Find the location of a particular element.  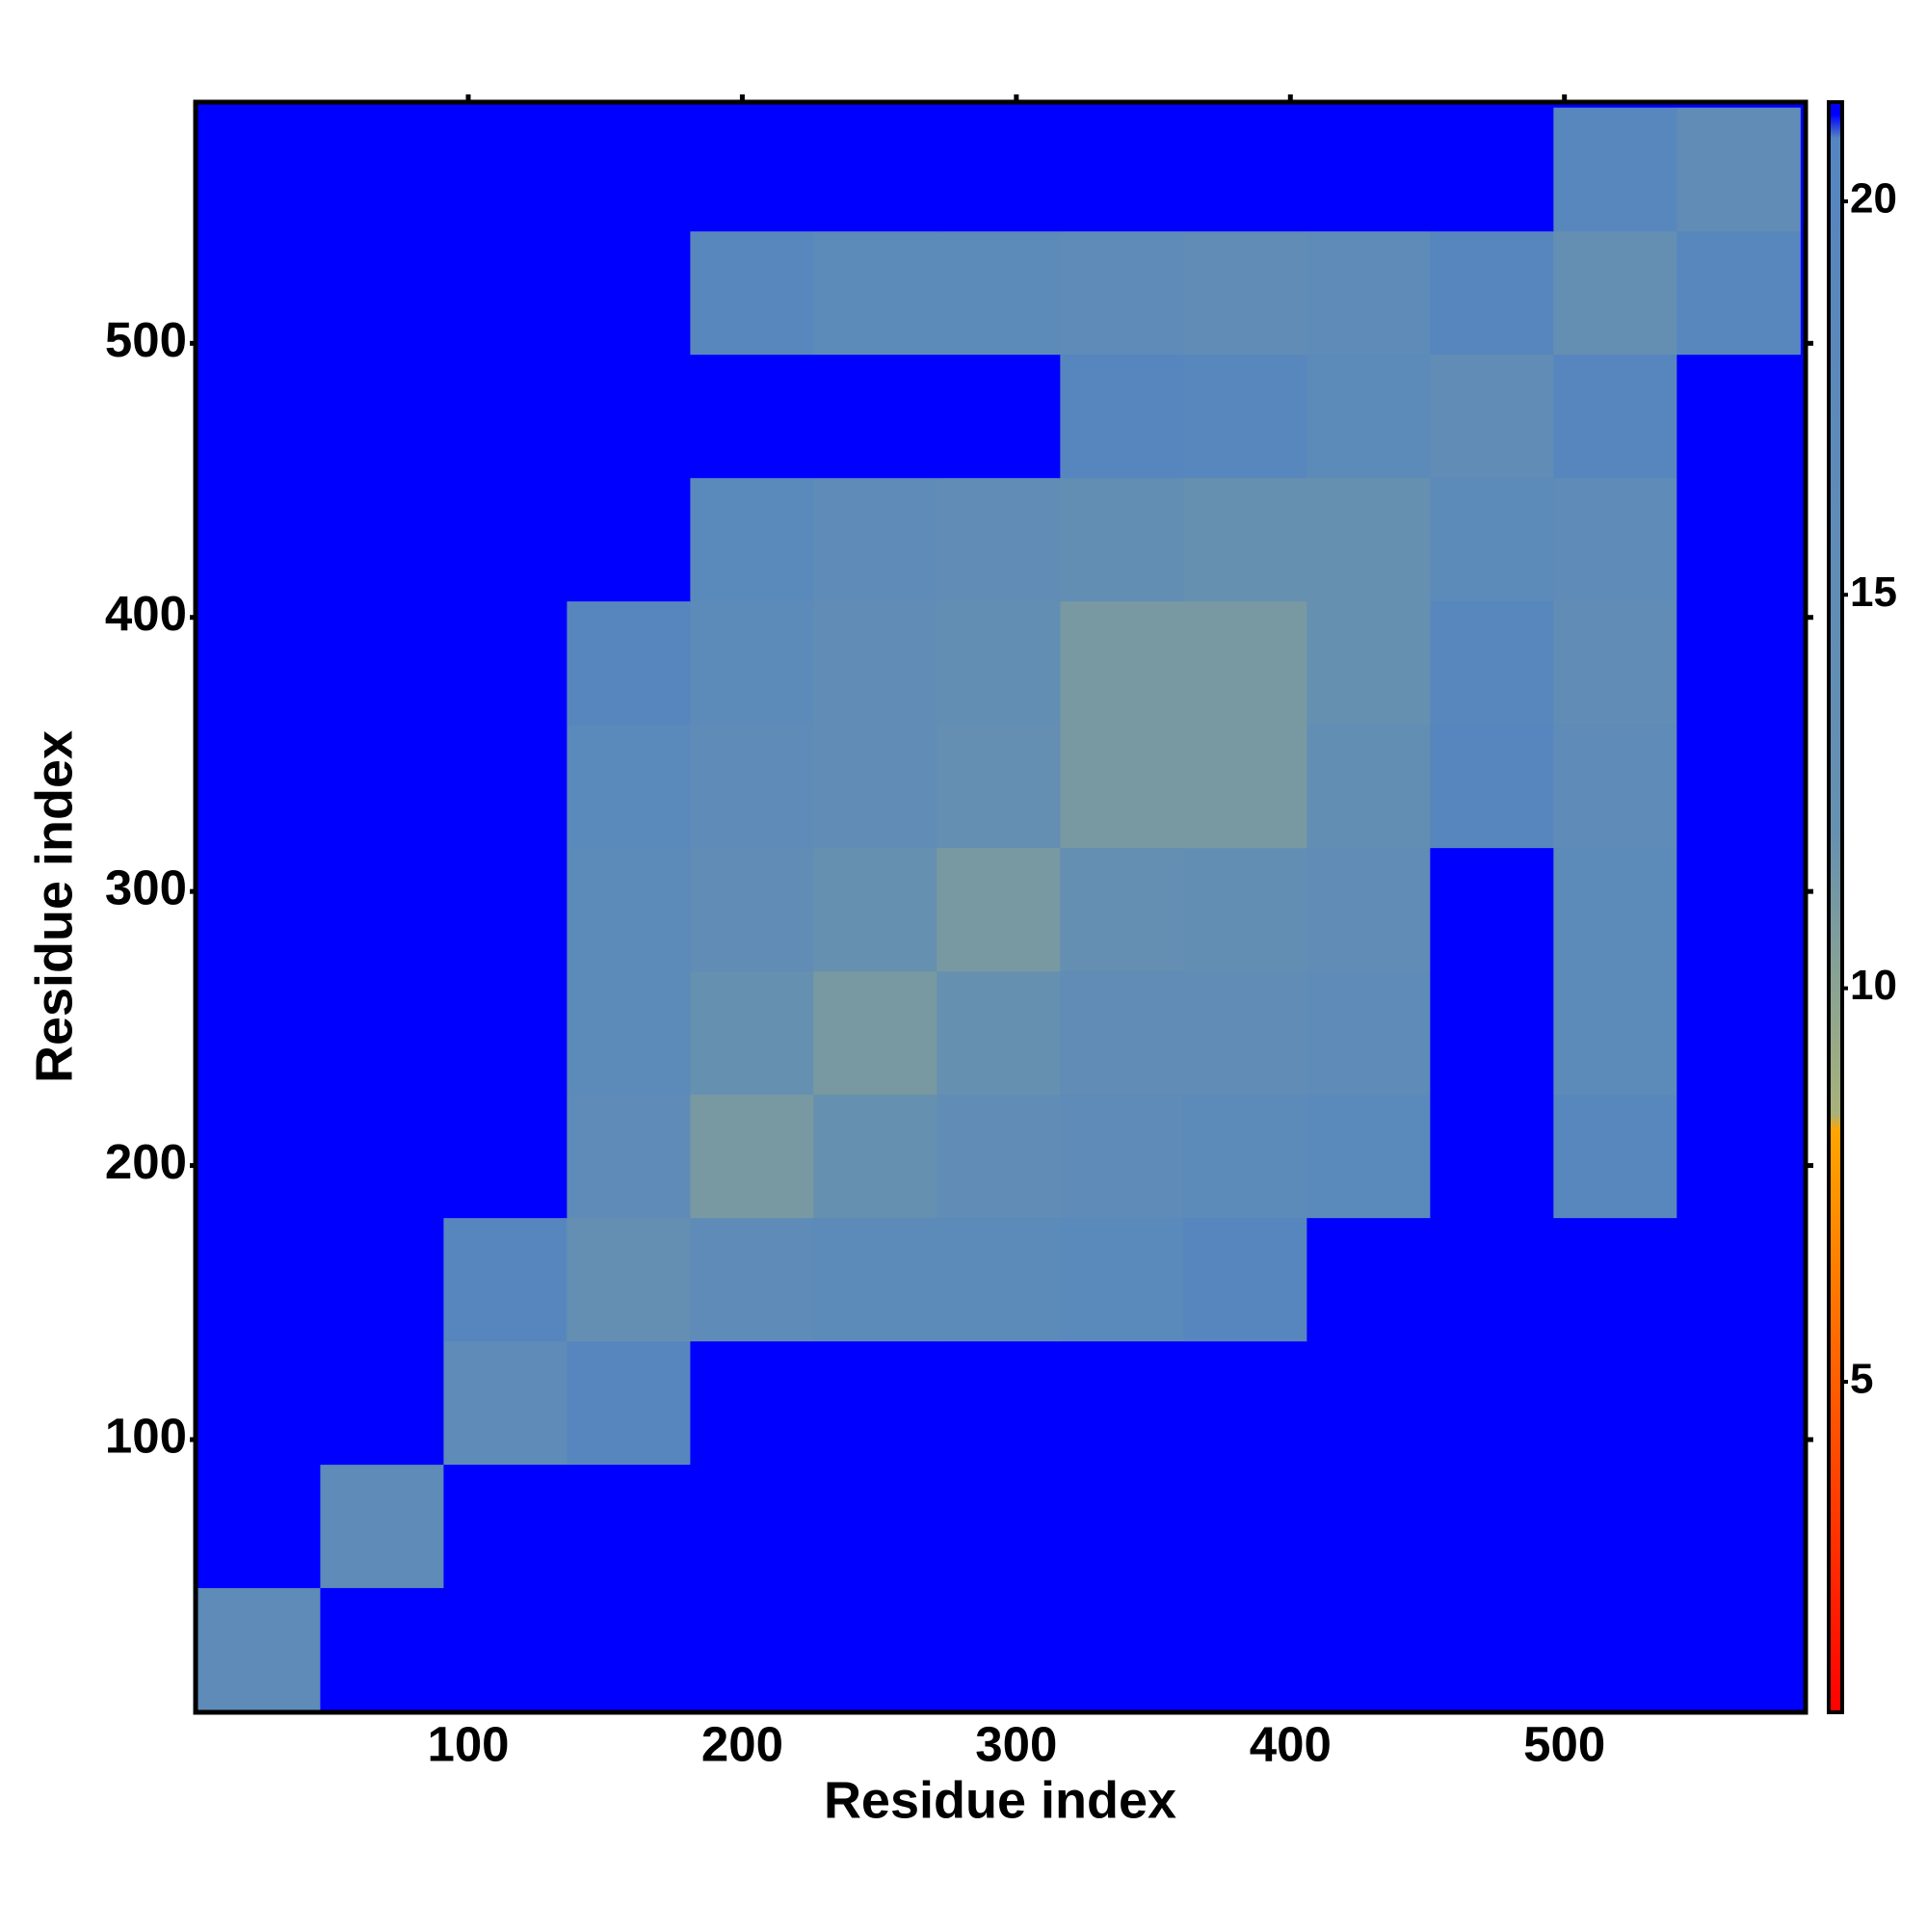

x-tick-label: 100 is located at coordinates (468, 1743).